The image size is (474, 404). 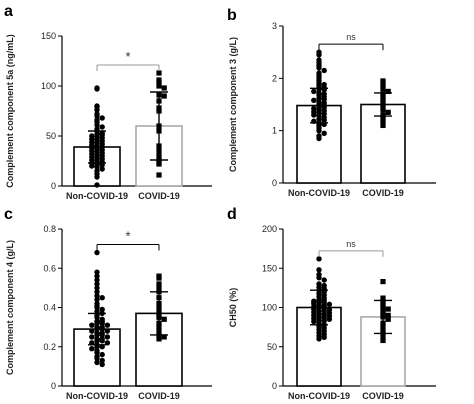 I want to click on y-tick-label: 3, so click(x=274, y=26).